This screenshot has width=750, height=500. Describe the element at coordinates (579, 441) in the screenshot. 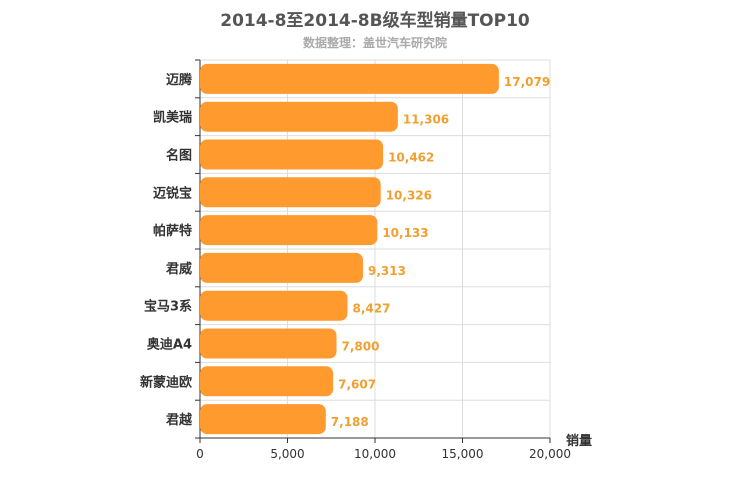

I see `x-axis-title: 销量` at that location.